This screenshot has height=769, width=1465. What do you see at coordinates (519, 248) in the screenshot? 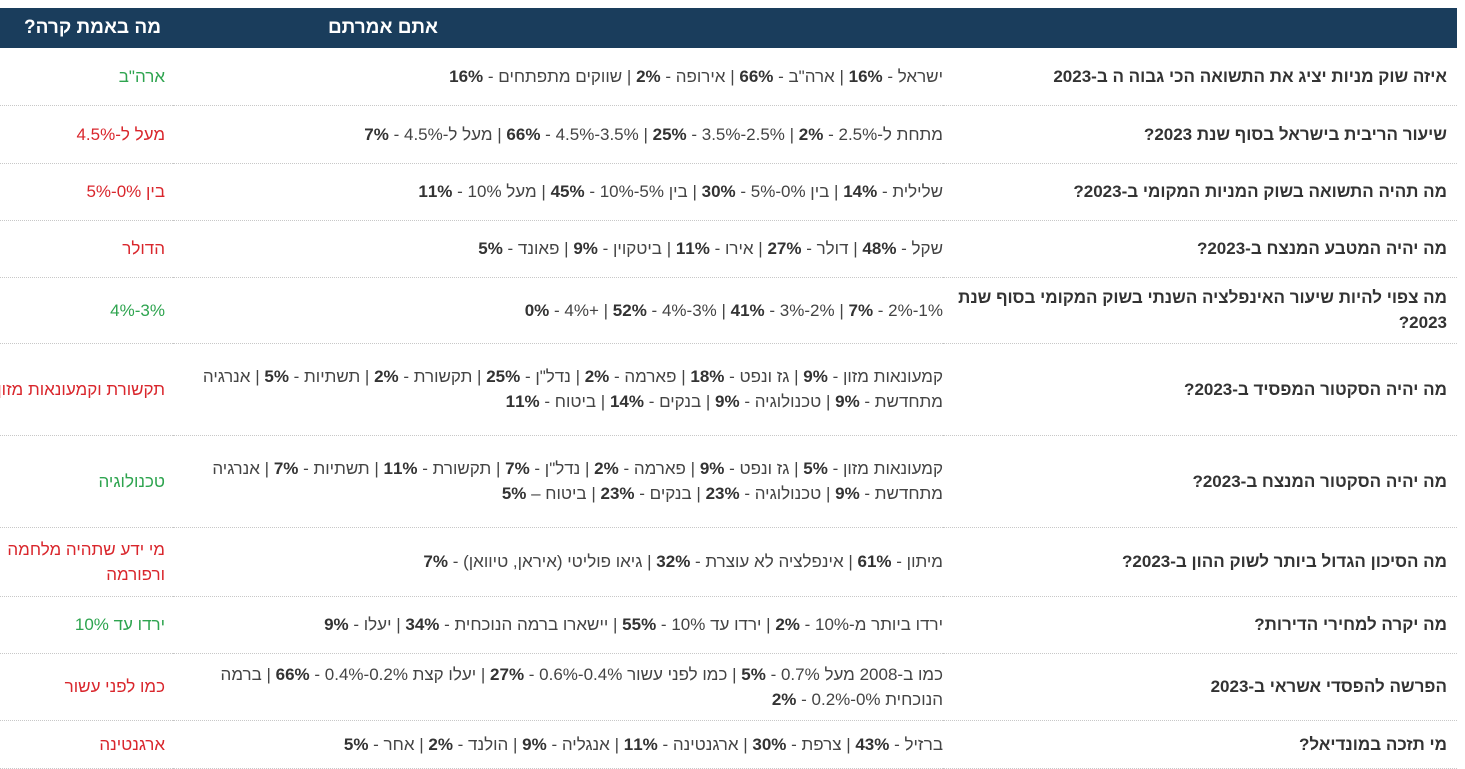
I see `answer-option: פאונד - 5%` at bounding box center [519, 248].